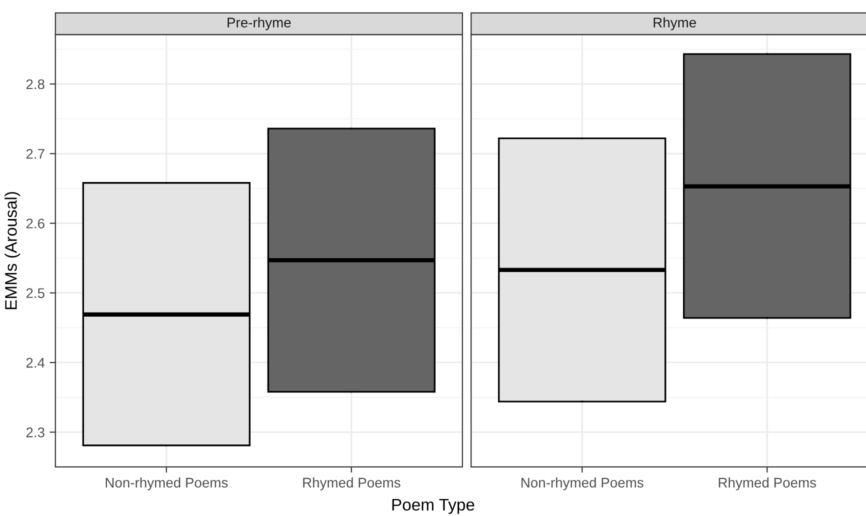  Describe the element at coordinates (259, 23) in the screenshot. I see `chart-title: Pre-rhyme` at that location.